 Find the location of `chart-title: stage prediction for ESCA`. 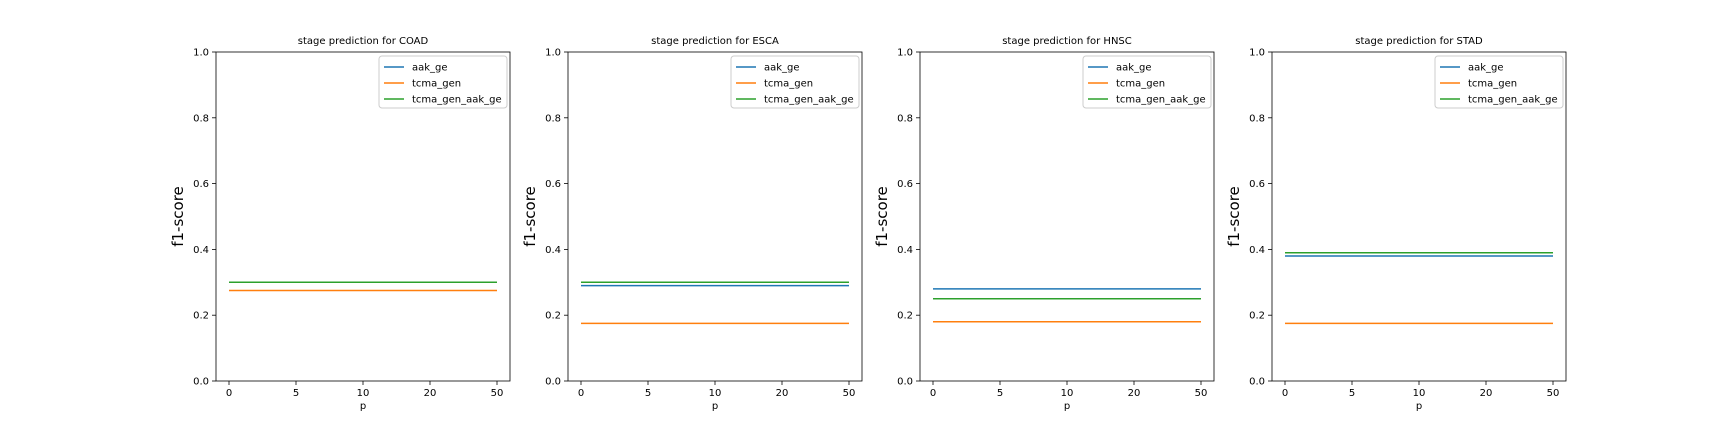

chart-title: stage prediction for ESCA is located at coordinates (715, 41).